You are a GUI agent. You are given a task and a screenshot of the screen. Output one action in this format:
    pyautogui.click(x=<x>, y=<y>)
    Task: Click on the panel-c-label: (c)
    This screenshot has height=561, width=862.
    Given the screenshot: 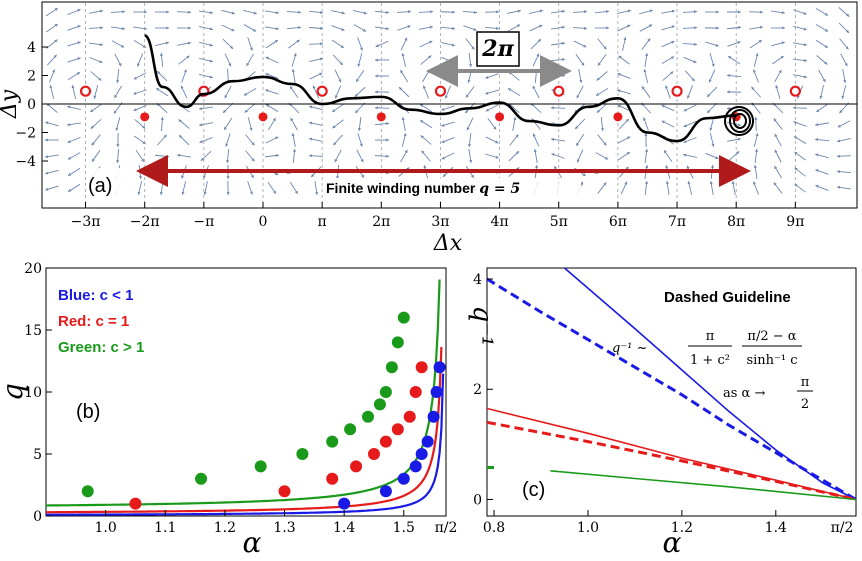 What is the action you would take?
    pyautogui.click(x=533, y=490)
    